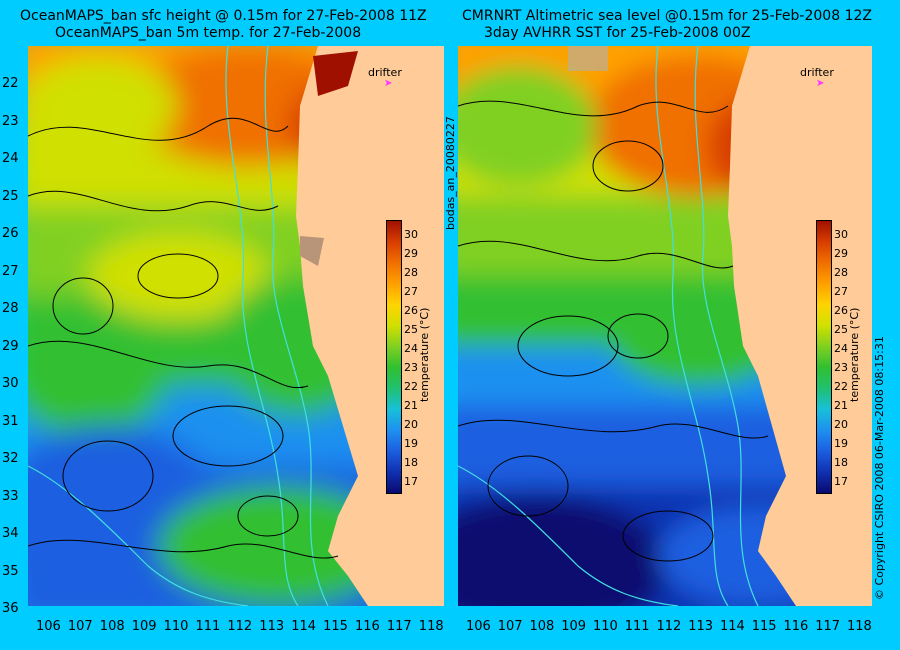 This screenshot has width=900, height=650. Describe the element at coordinates (841, 330) in the screenshot. I see `right-colorbar-tick-25: 25` at that location.